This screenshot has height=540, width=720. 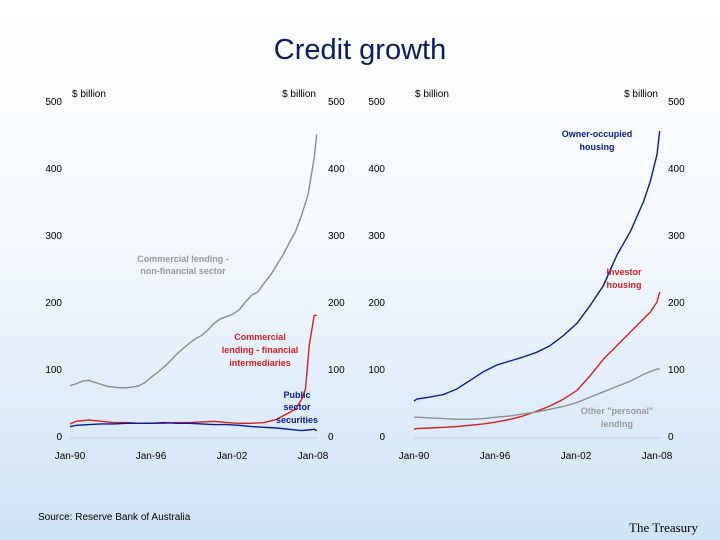 What do you see at coordinates (297, 407) in the screenshot?
I see `chart1-annotation: sector` at bounding box center [297, 407].